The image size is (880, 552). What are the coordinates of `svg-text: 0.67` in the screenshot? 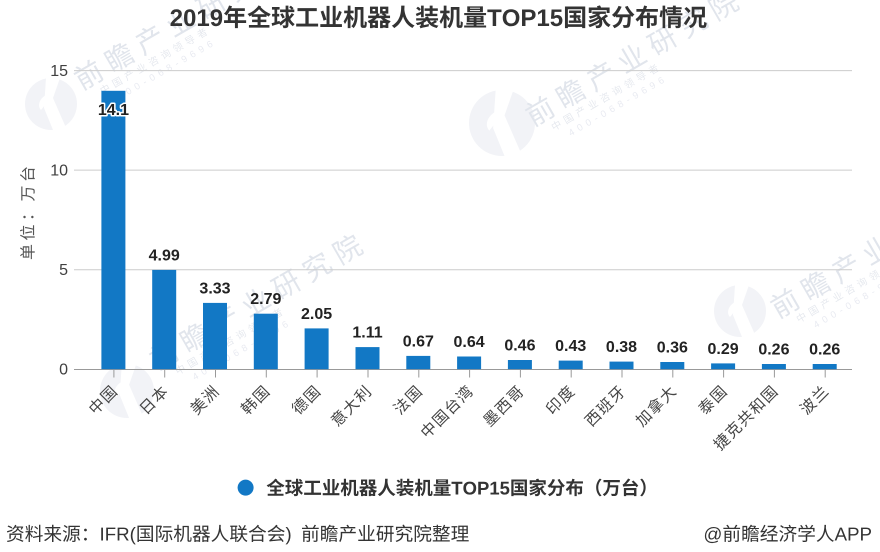 It's located at (418, 341).